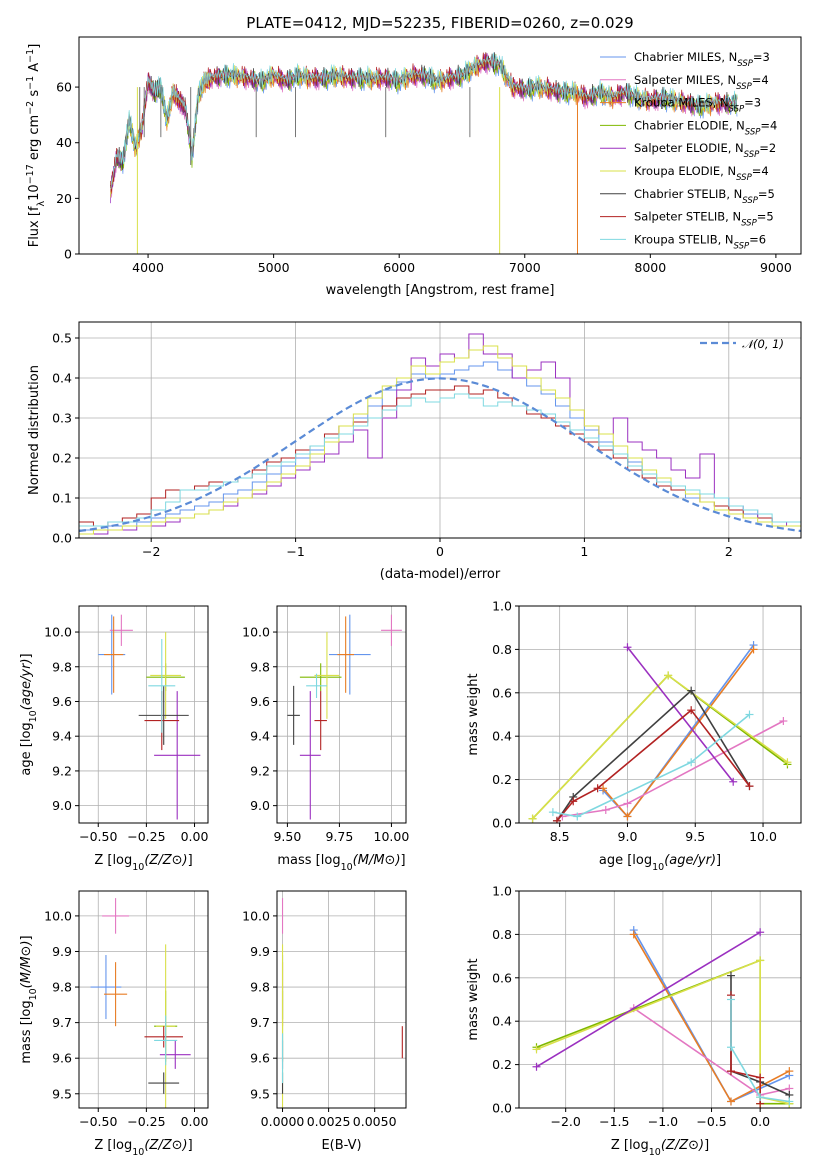  I want to click on weight-line-salpeter_stelib, so click(746, 1049).